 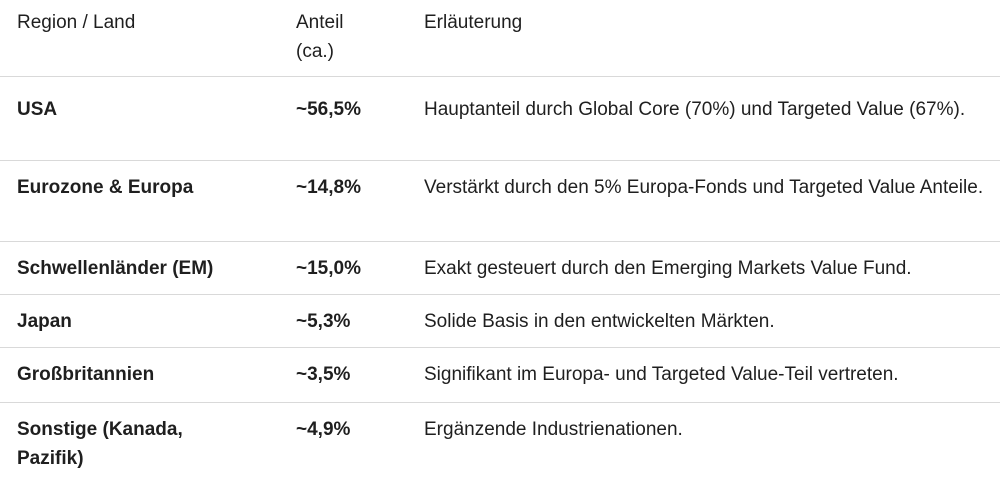 I want to click on region-cell: Japan, so click(x=44, y=321).